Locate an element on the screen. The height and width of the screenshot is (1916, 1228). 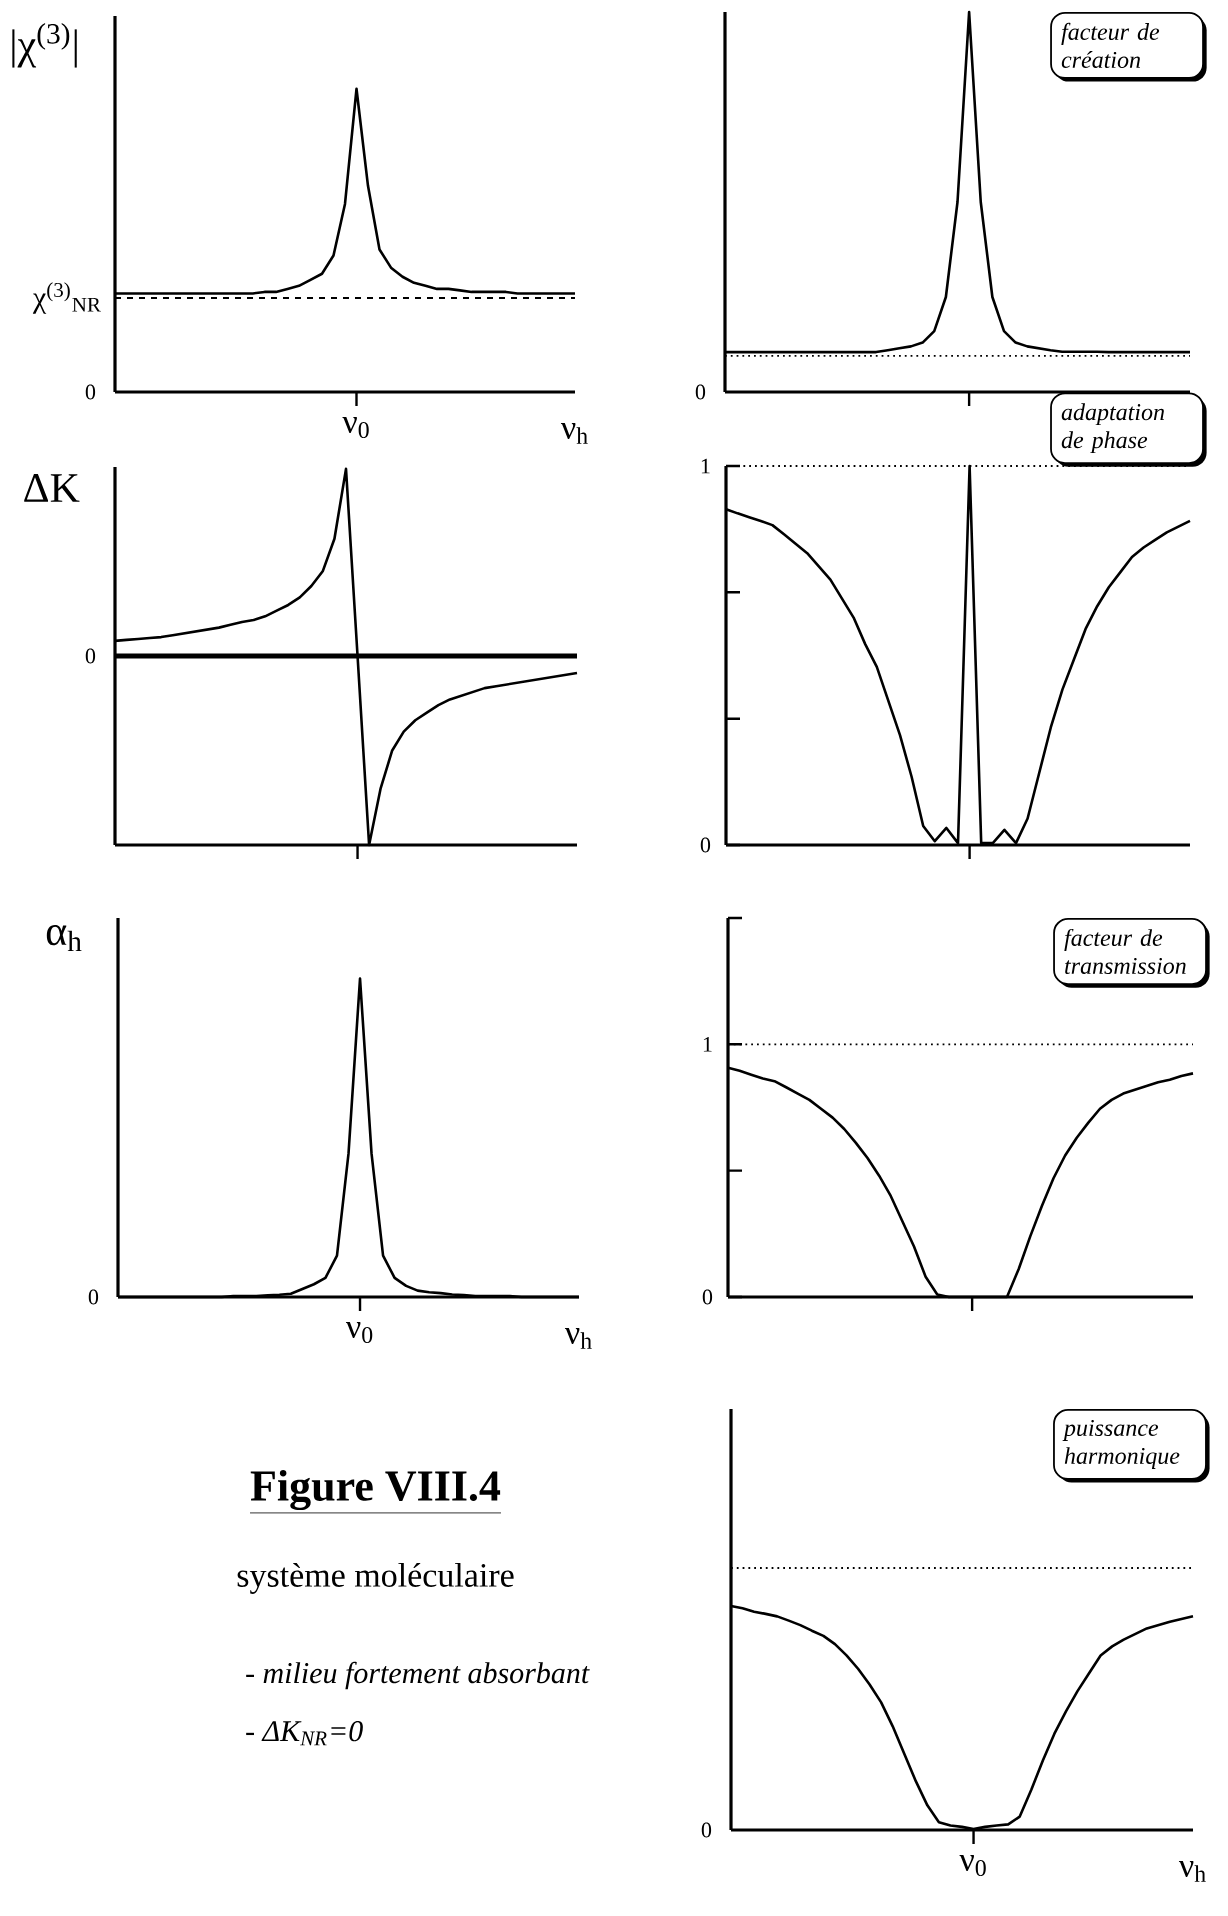
text: puissance harmonique is located at coordinates (1121, 1444).